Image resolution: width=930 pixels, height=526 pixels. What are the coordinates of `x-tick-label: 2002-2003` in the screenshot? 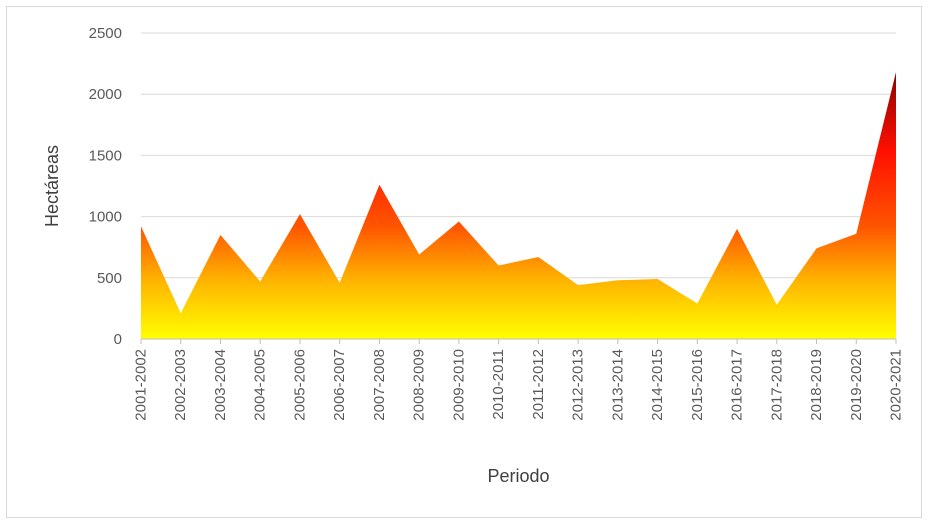 It's located at (180, 385).